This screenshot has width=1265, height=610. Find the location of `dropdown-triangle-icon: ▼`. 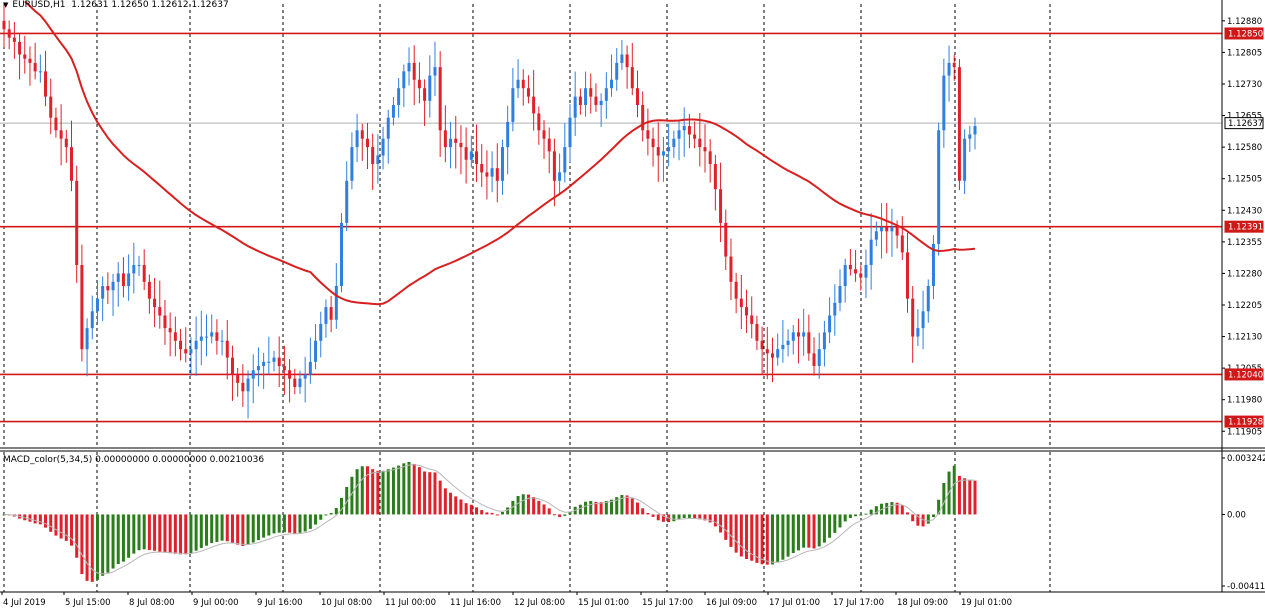

dropdown-triangle-icon: ▼ is located at coordinates (6, 5).